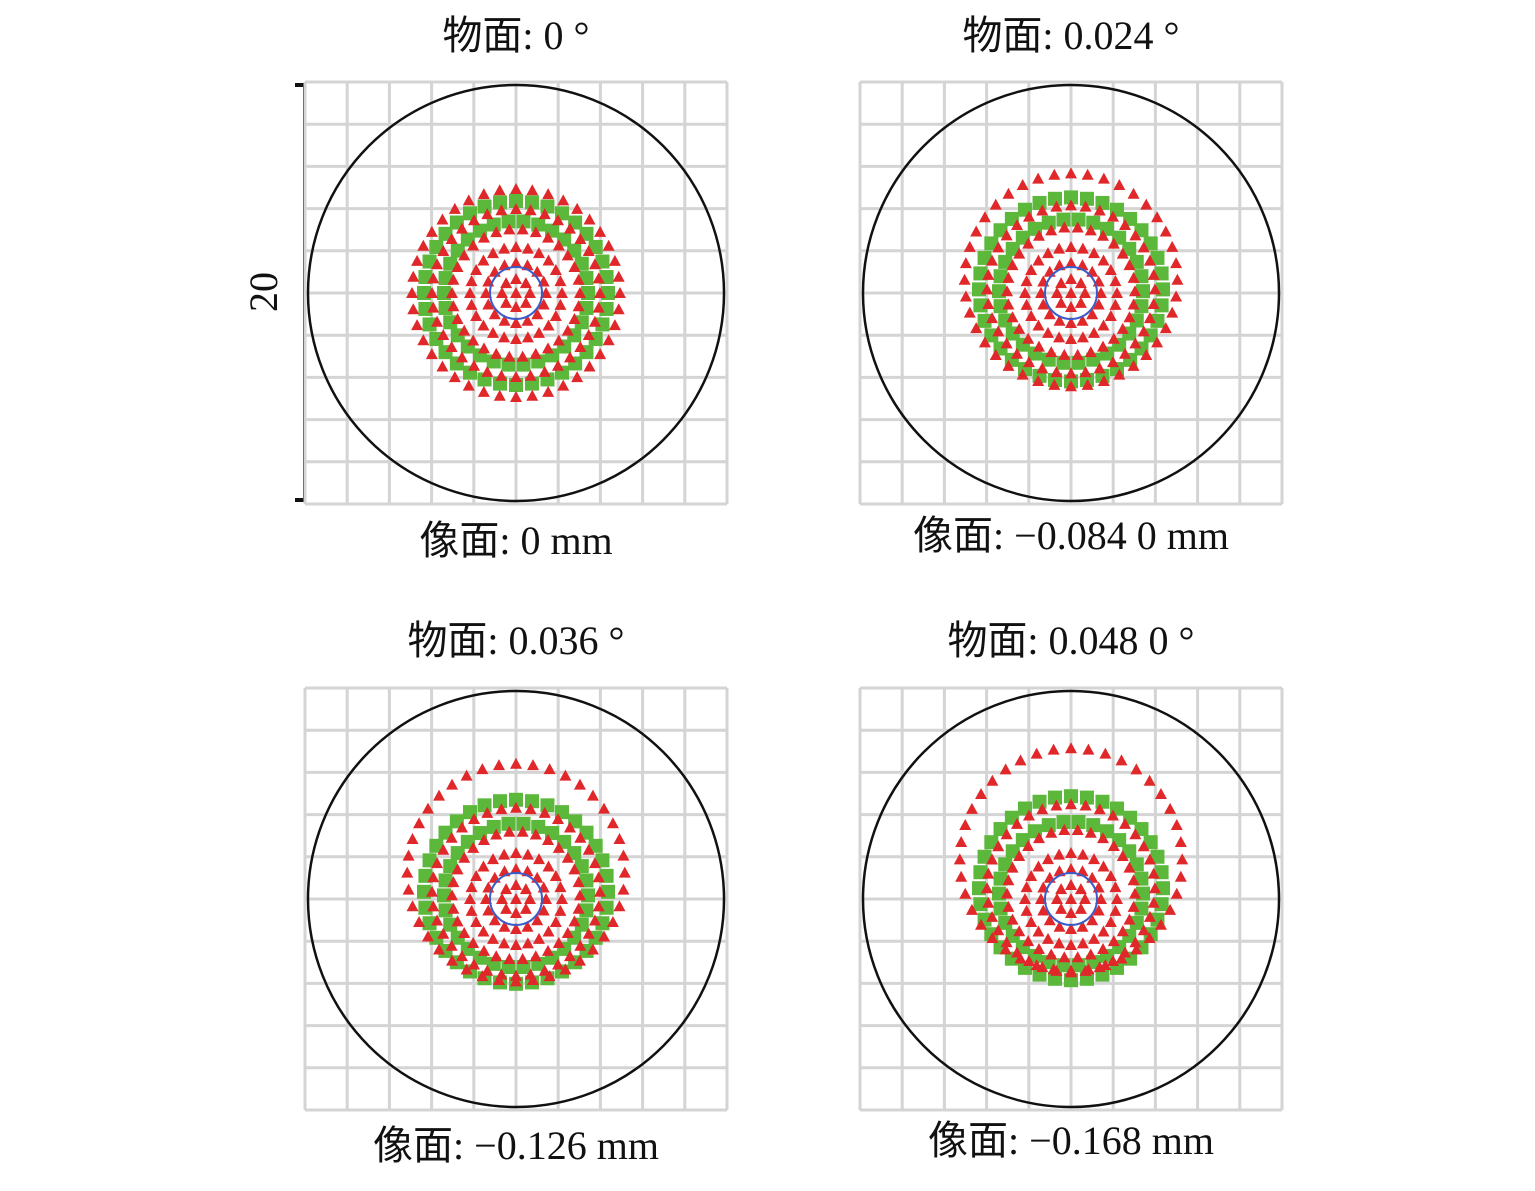 The image size is (1535, 1191). I want to click on spot-center, so click(516, 899).